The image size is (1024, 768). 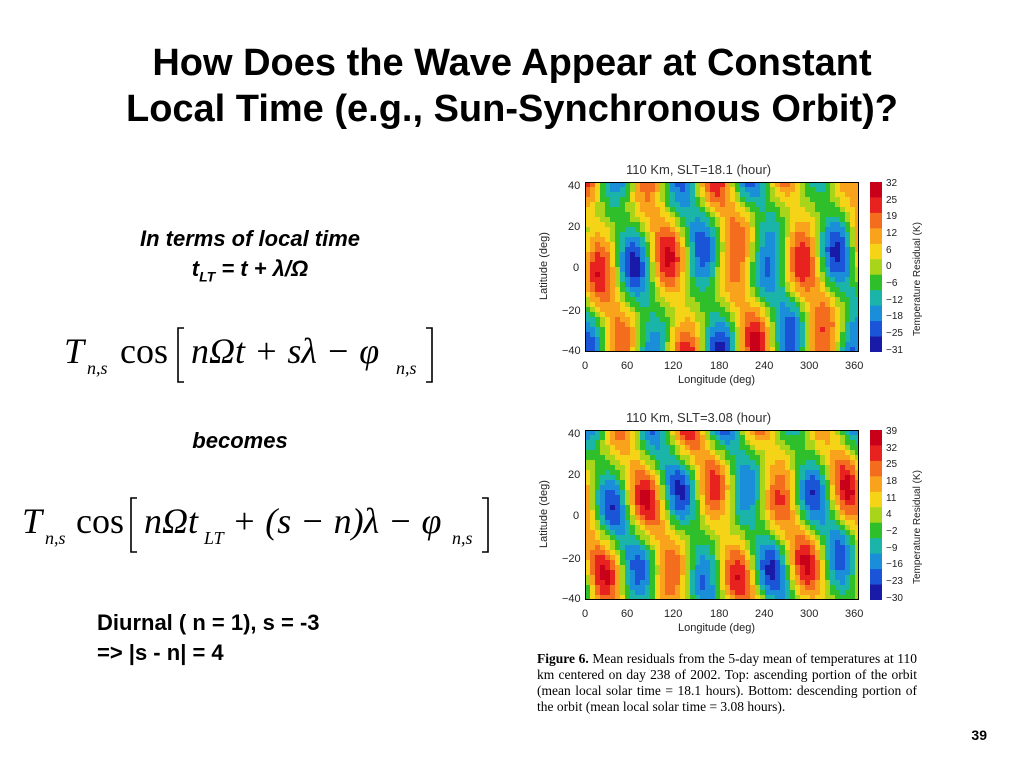 What do you see at coordinates (876, 515) in the screenshot?
I see `bottom-colorbar` at bounding box center [876, 515].